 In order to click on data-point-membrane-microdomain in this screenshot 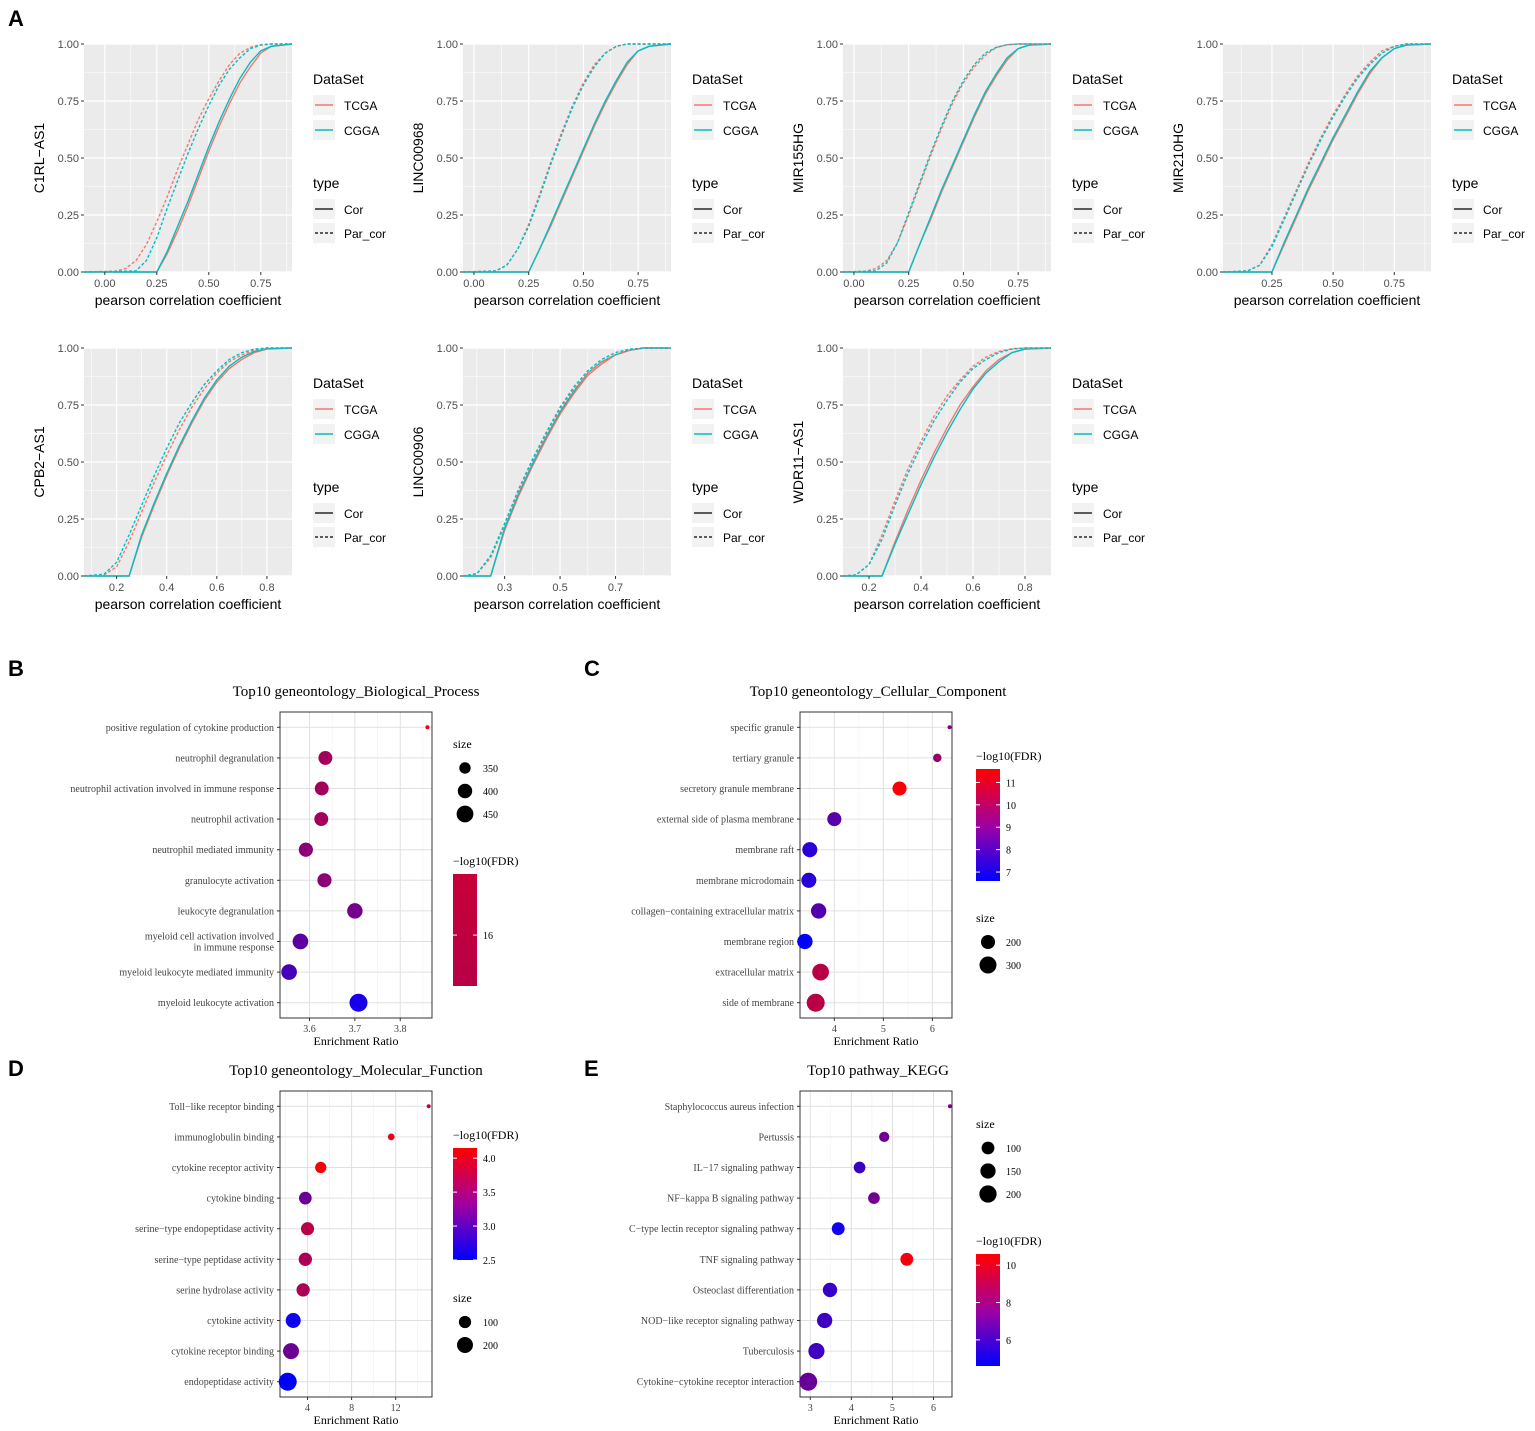, I will do `click(809, 880)`.